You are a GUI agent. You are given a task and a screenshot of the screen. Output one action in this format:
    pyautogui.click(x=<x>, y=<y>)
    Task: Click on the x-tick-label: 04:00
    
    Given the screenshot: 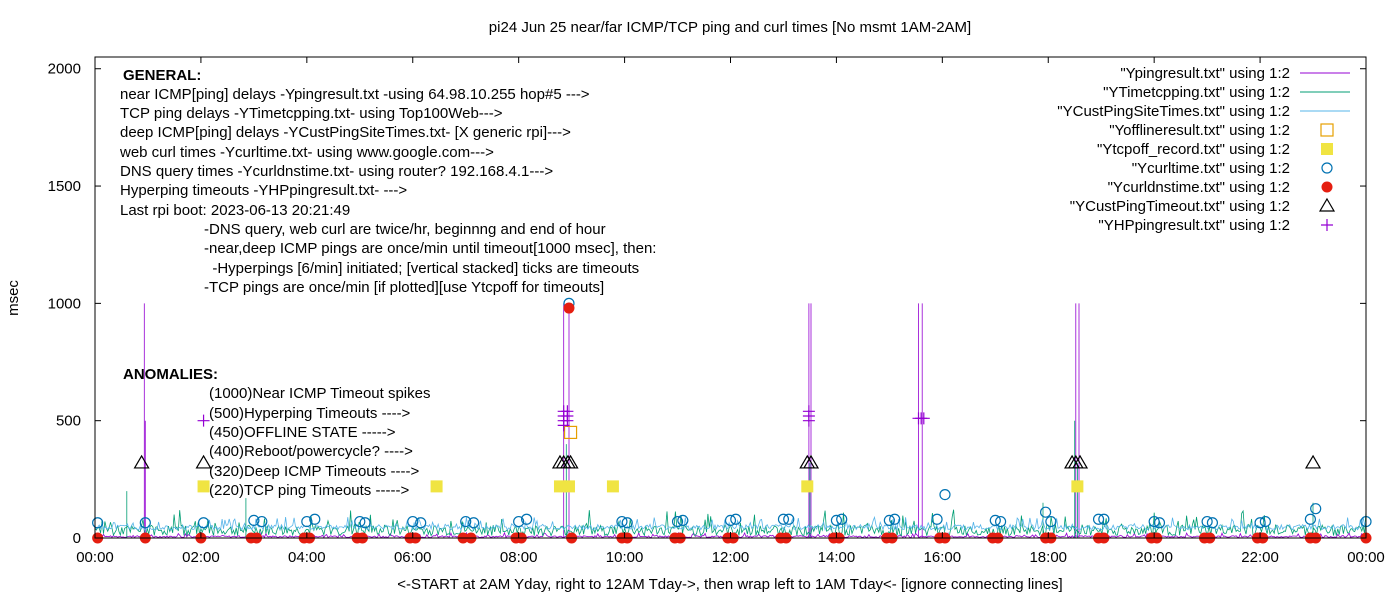 What is the action you would take?
    pyautogui.click(x=307, y=557)
    